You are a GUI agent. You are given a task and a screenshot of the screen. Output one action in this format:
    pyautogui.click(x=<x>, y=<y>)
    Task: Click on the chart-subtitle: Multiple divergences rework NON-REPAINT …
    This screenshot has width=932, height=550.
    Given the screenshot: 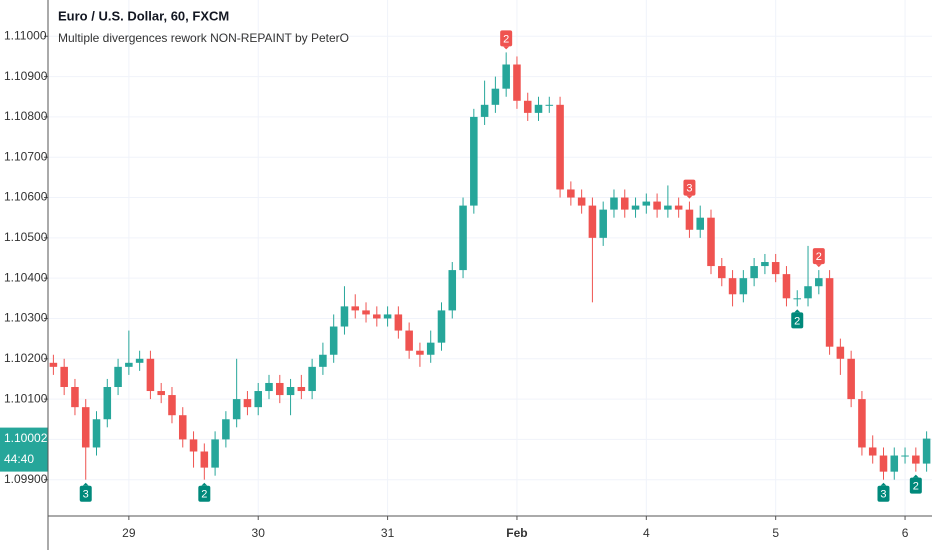 What is the action you would take?
    pyautogui.click(x=203, y=38)
    